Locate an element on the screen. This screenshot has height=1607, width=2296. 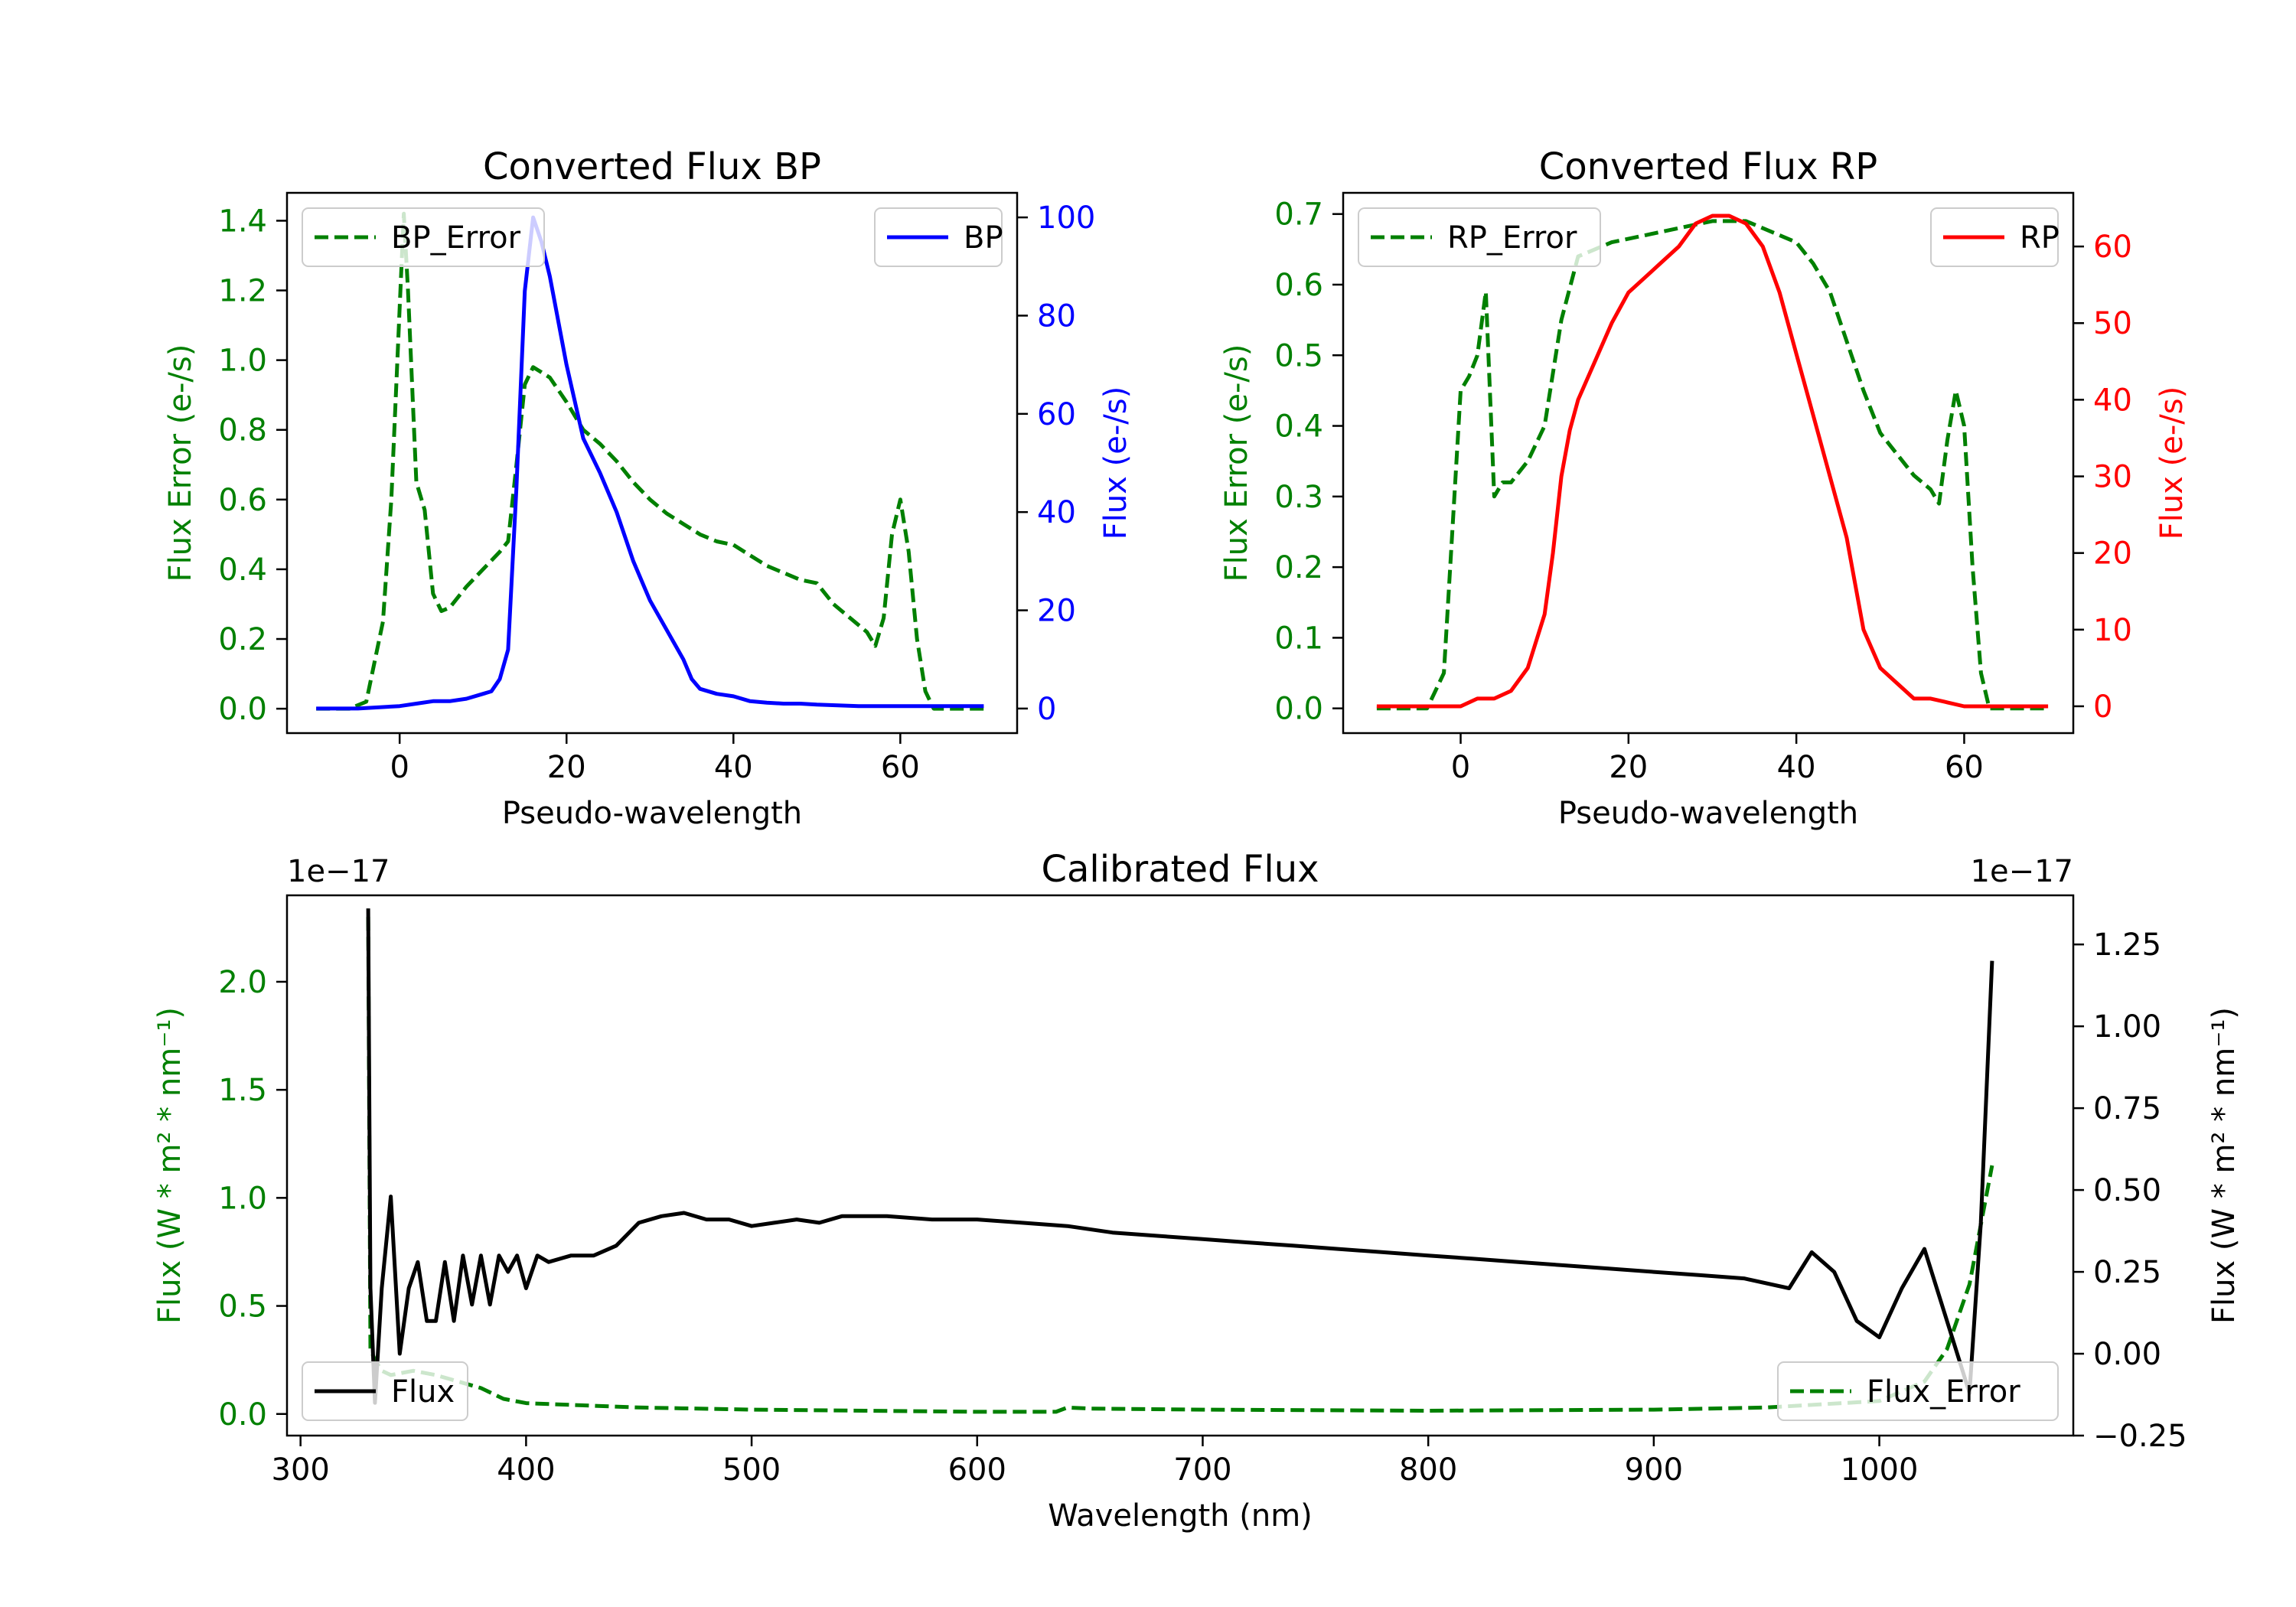
rp-ytick-right-label: 40 is located at coordinates (2112, 401).